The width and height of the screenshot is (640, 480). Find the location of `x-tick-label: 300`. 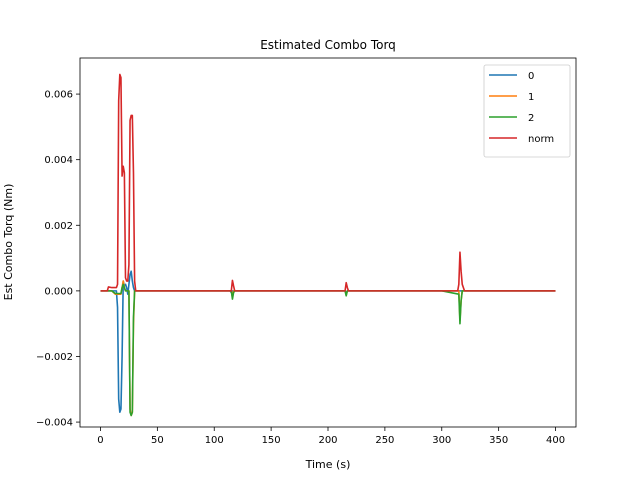

x-tick-label: 300 is located at coordinates (441, 440).